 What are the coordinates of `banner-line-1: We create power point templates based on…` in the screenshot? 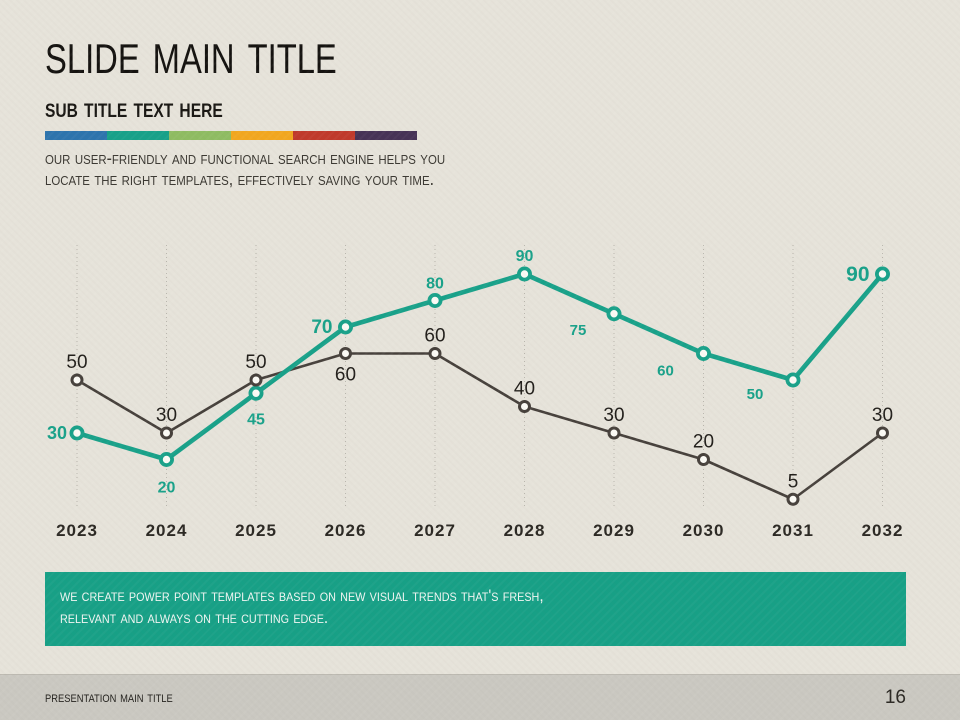 It's located at (302, 595).